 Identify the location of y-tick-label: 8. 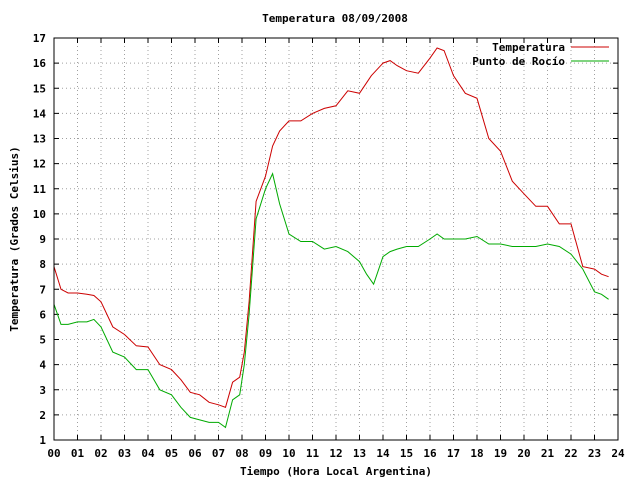
(42, 264).